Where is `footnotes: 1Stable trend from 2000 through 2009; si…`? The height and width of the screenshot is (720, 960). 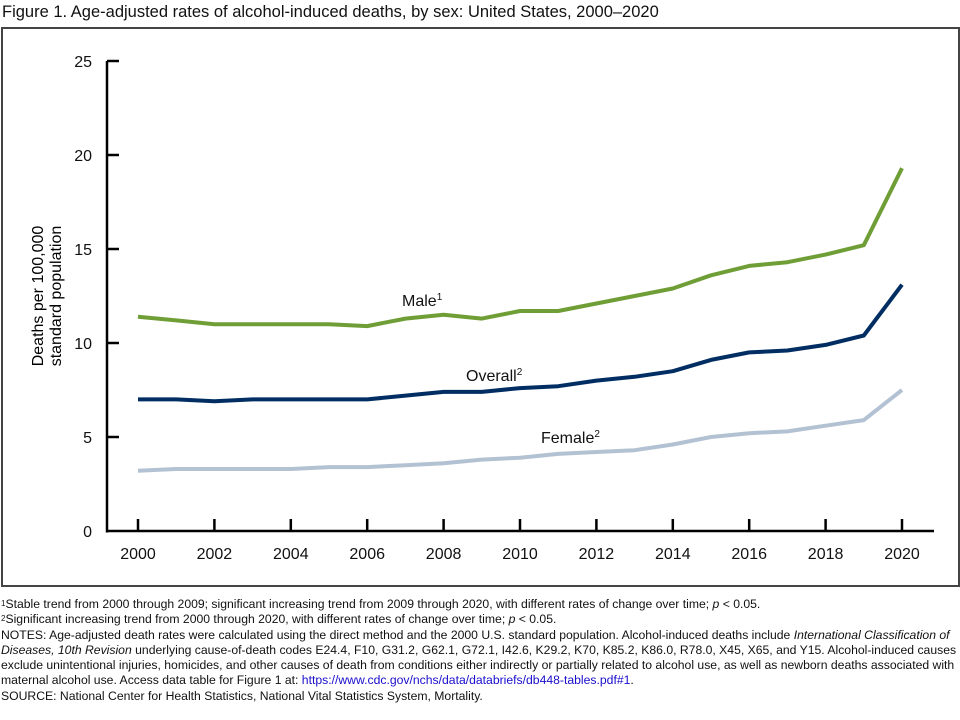 footnotes: 1Stable trend from 2000 through 2009; si… is located at coordinates (480, 650).